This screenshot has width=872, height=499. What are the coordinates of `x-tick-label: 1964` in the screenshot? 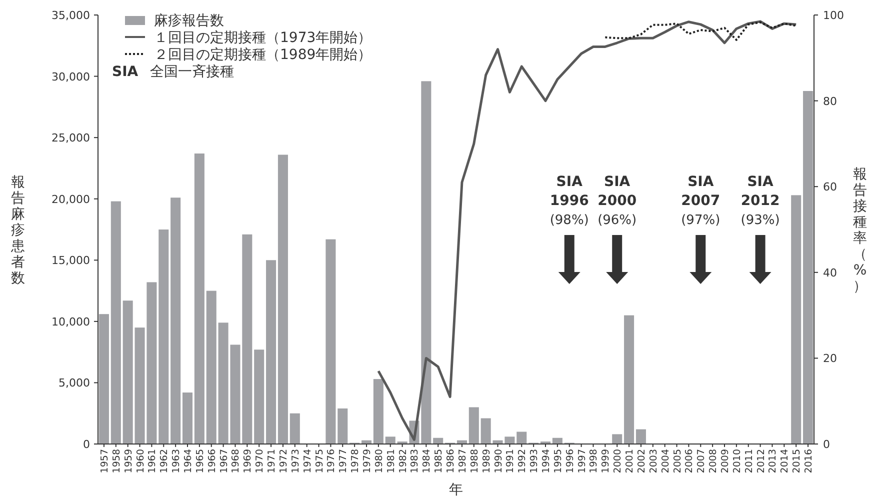 It's located at (188, 461).